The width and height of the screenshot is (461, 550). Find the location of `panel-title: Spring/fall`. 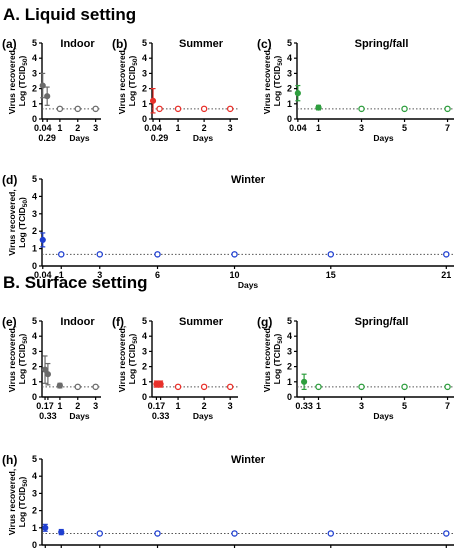

panel-title: Spring/fall is located at coordinates (382, 44).